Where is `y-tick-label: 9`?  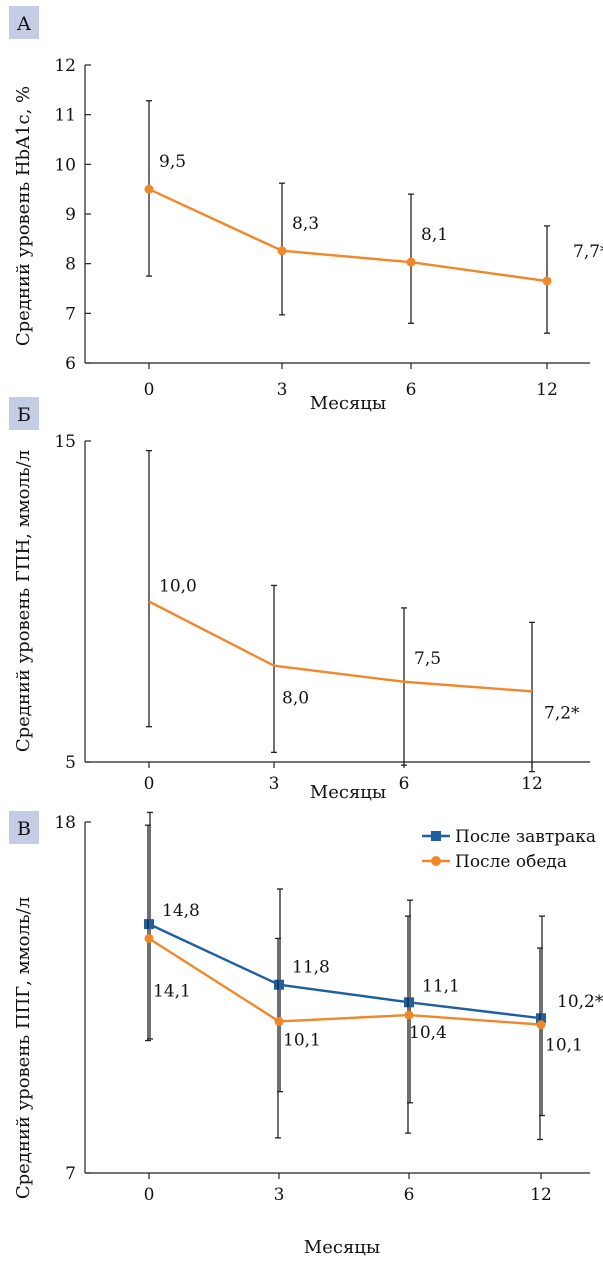 y-tick-label: 9 is located at coordinates (70, 215).